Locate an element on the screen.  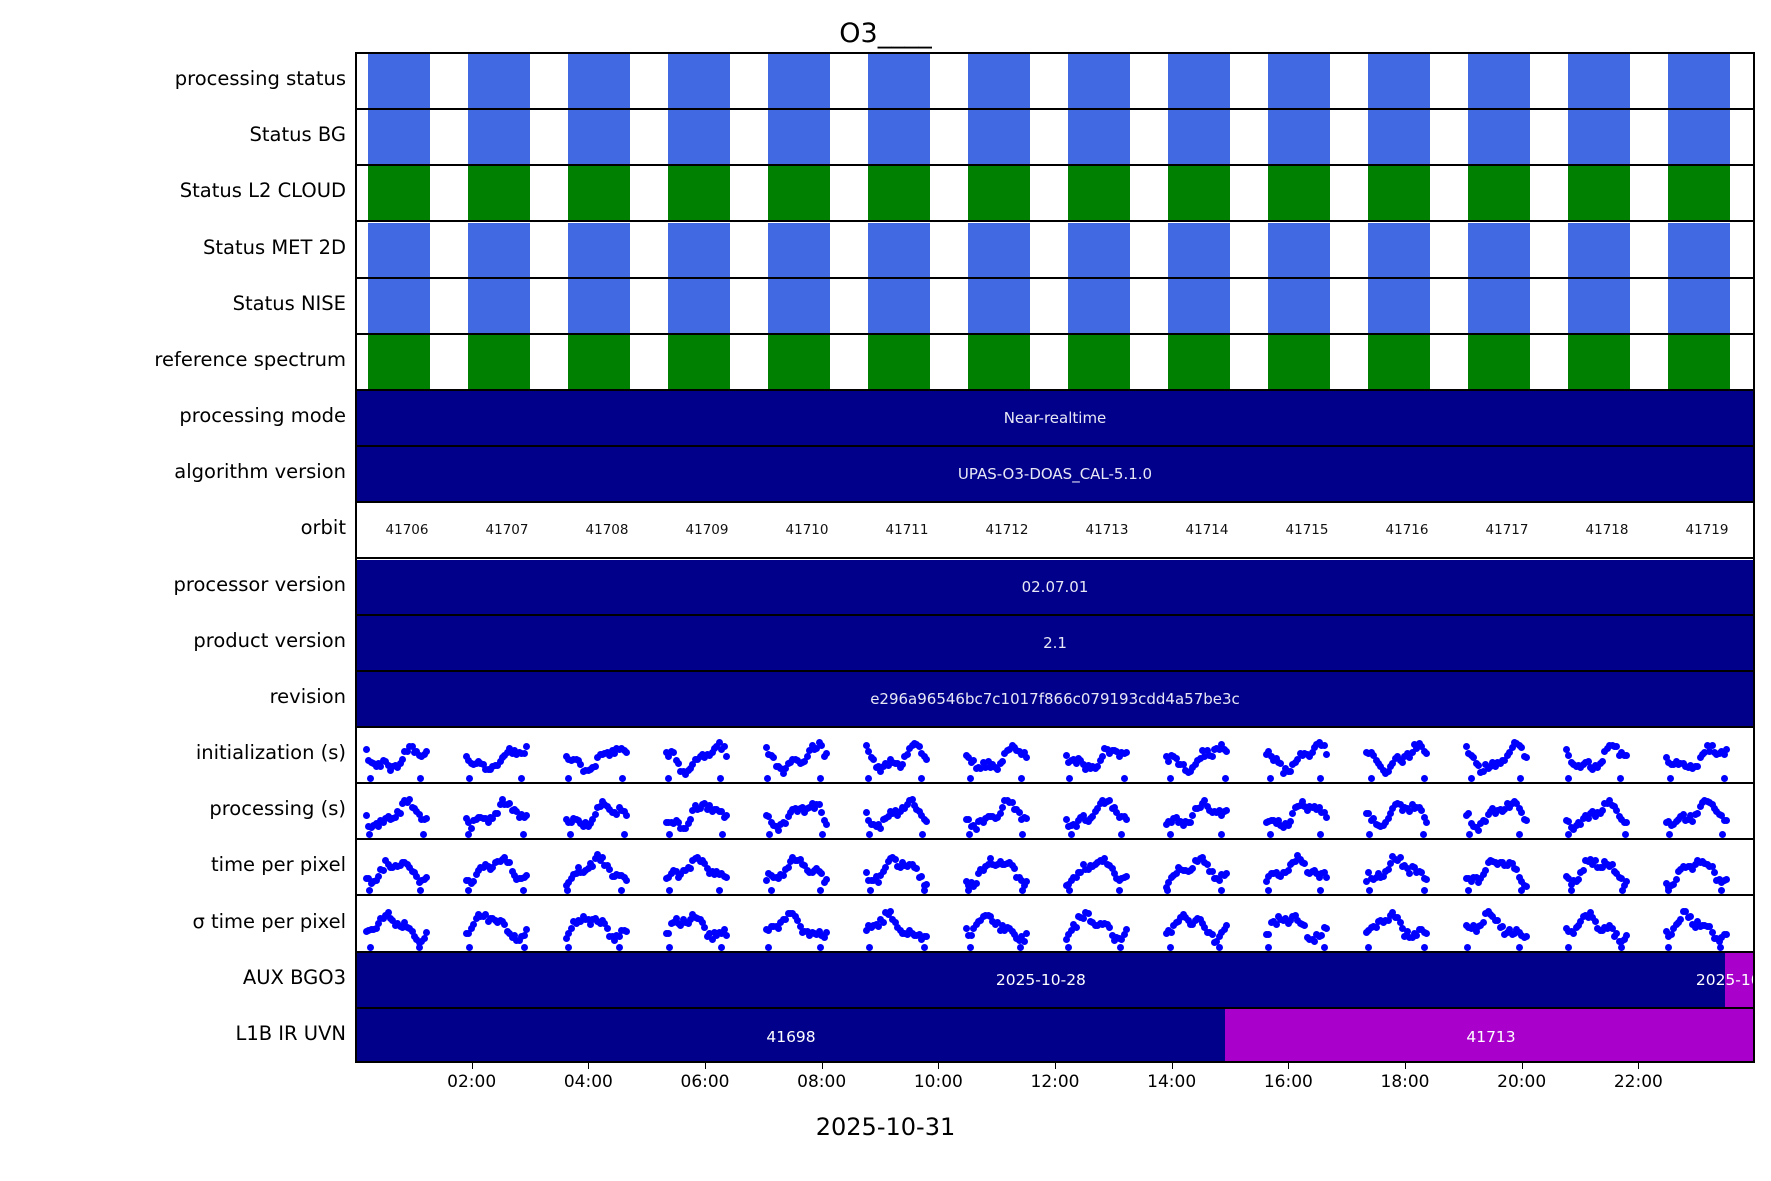
timeline-row: 02.07.01 is located at coordinates (1055, 587).